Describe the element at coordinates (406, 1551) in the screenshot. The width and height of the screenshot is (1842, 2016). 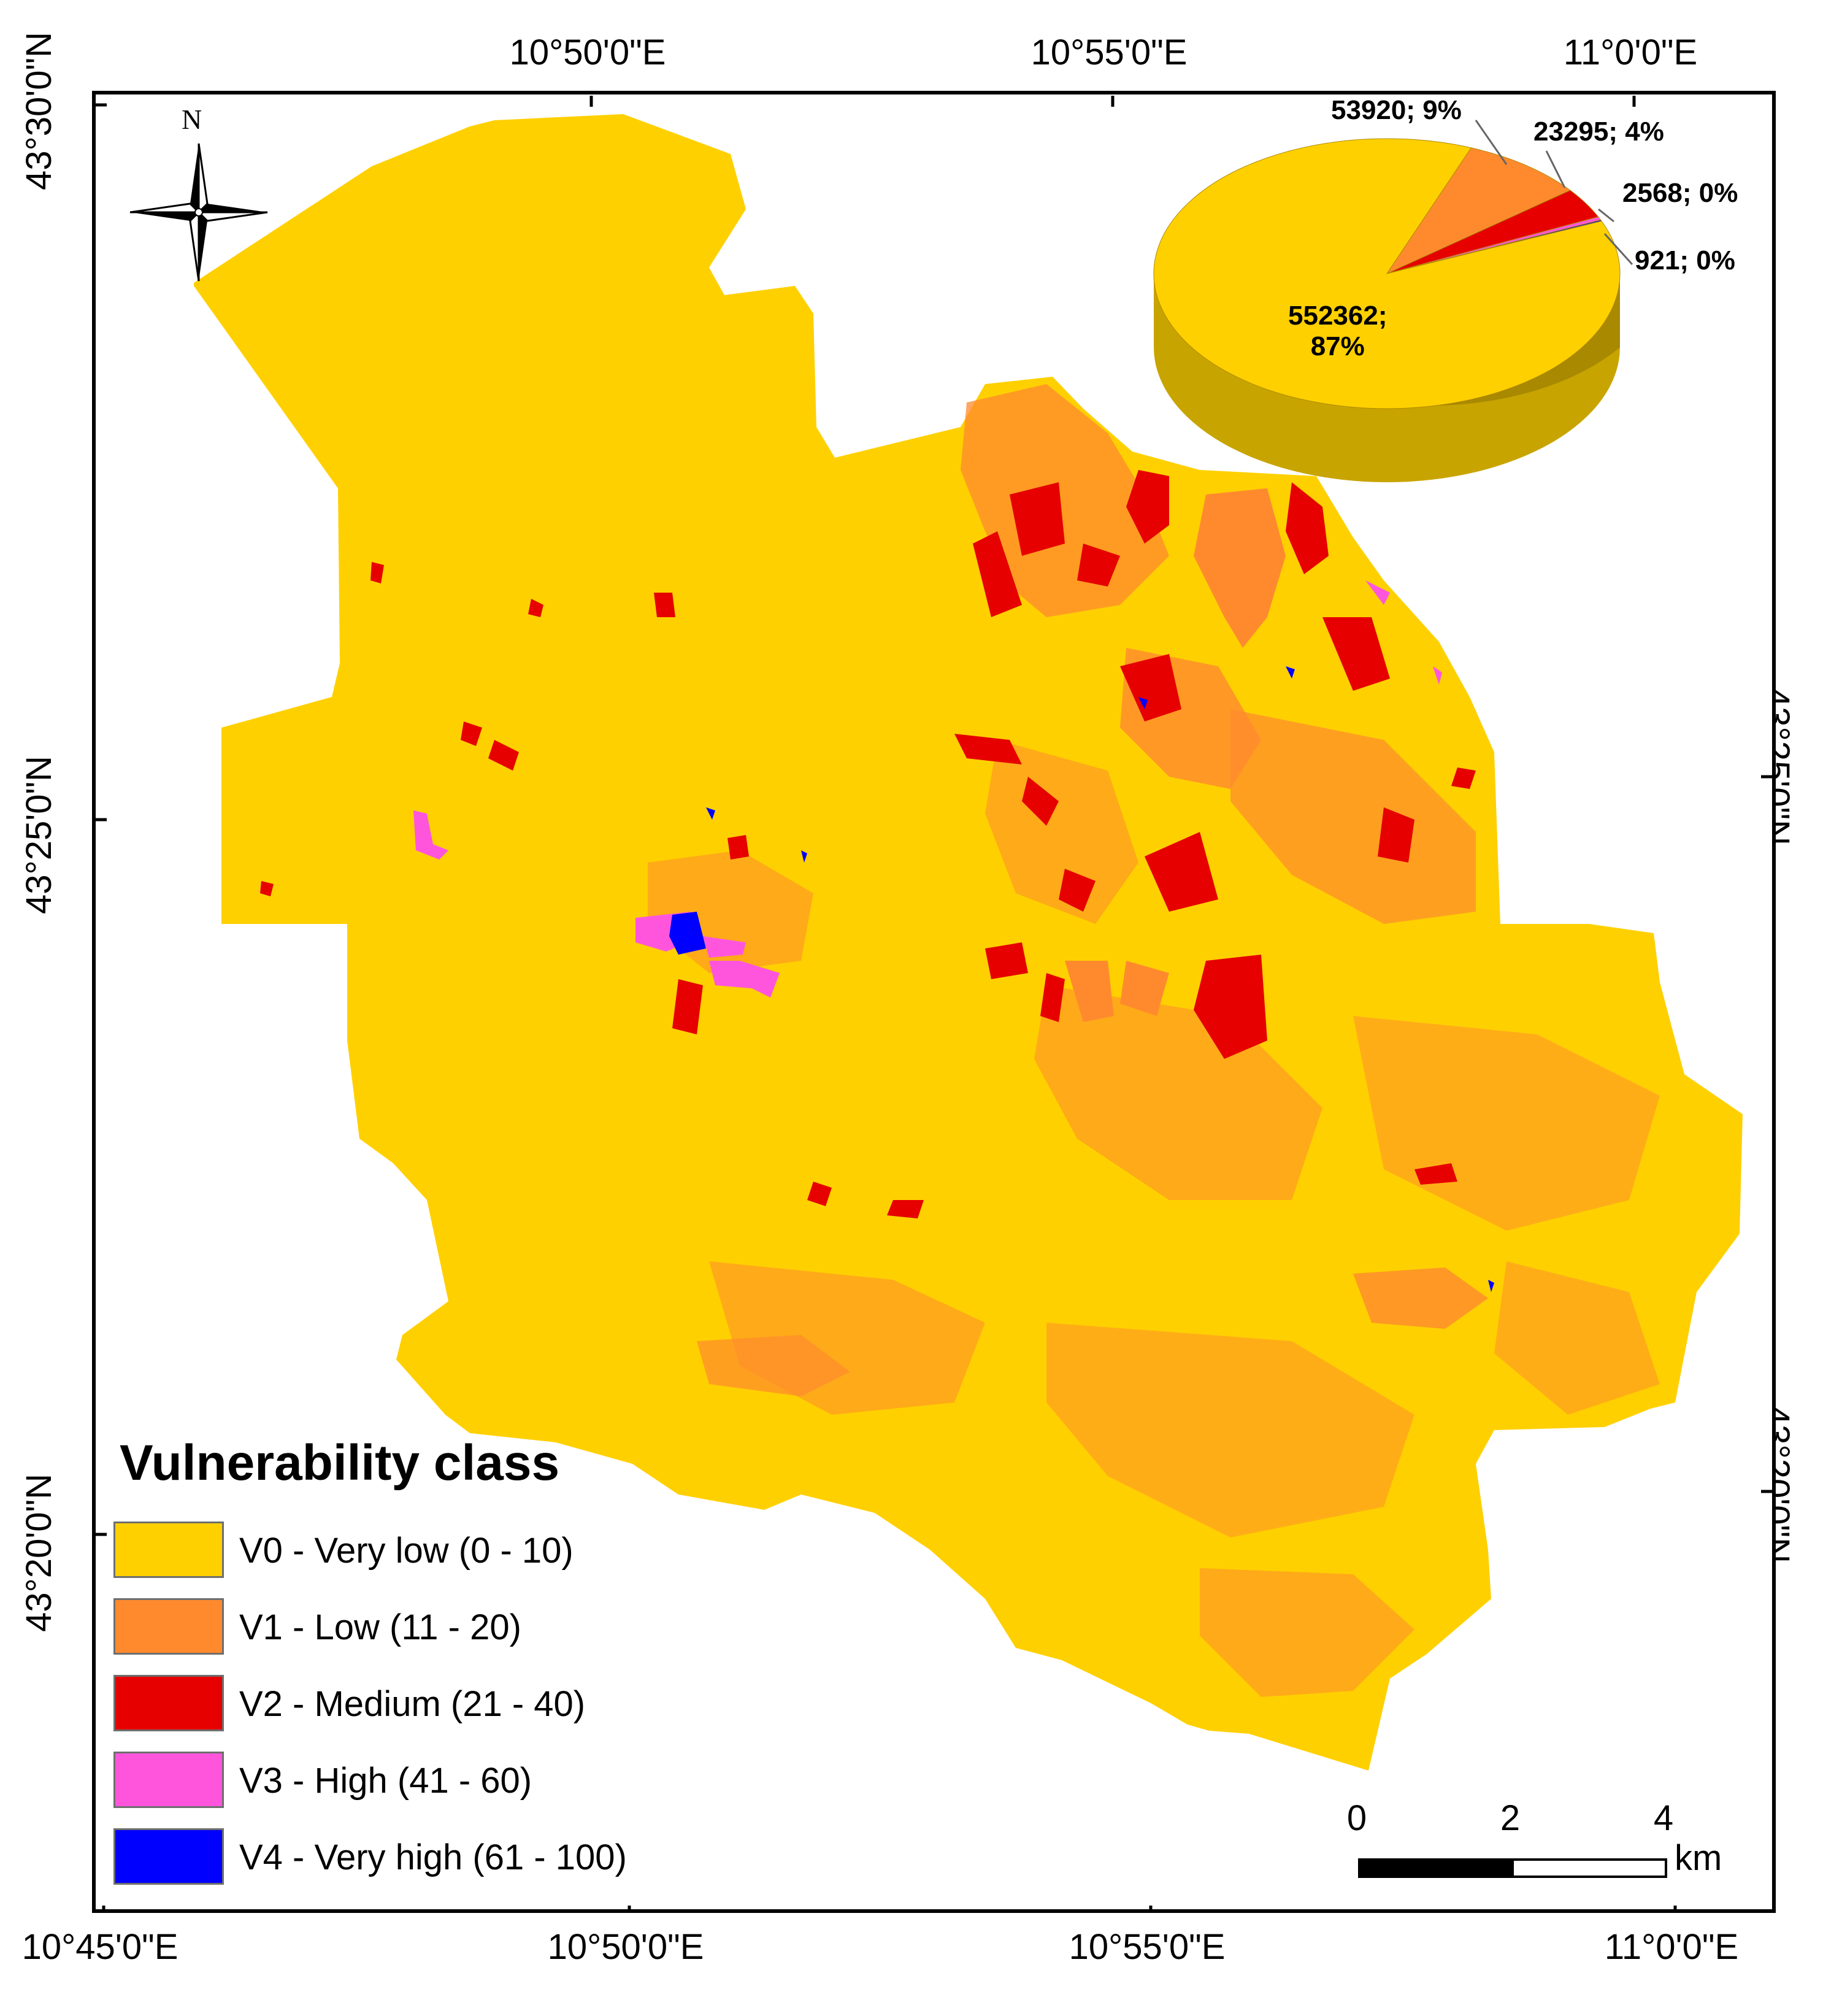
I see `legend-label: V0 - Very low (0 - 10)` at that location.